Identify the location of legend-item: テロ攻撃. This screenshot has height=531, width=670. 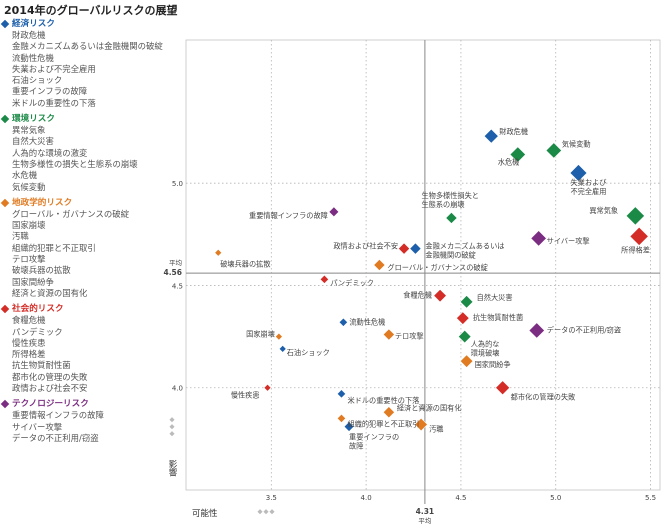
(29, 259).